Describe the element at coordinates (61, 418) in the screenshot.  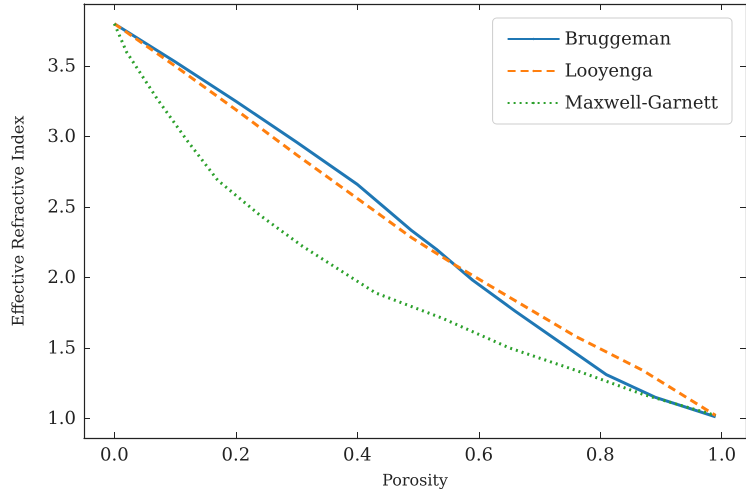
I see `y-tick-label: 1.0` at that location.